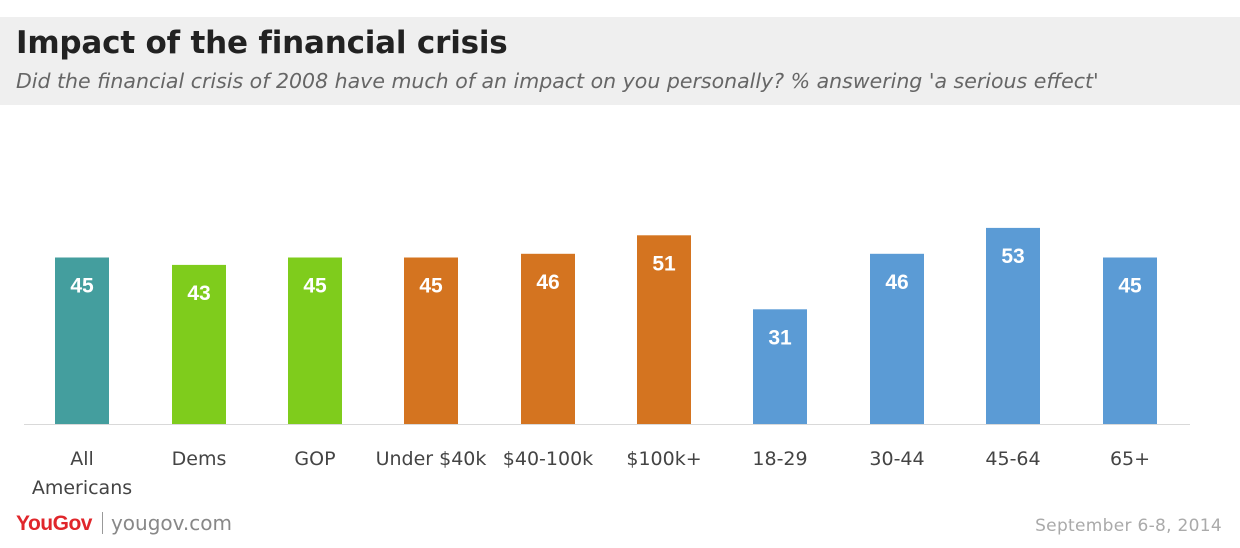  What do you see at coordinates (82, 459) in the screenshot?
I see `category-label-1-line-1: All` at bounding box center [82, 459].